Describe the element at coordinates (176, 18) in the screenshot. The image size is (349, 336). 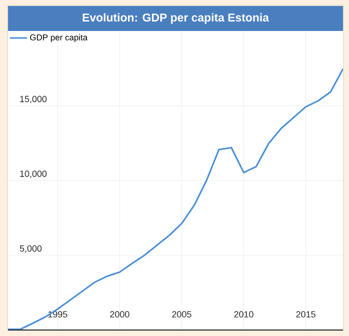
I see `chart-title: Evolution: GDP per capita Estonia` at that location.